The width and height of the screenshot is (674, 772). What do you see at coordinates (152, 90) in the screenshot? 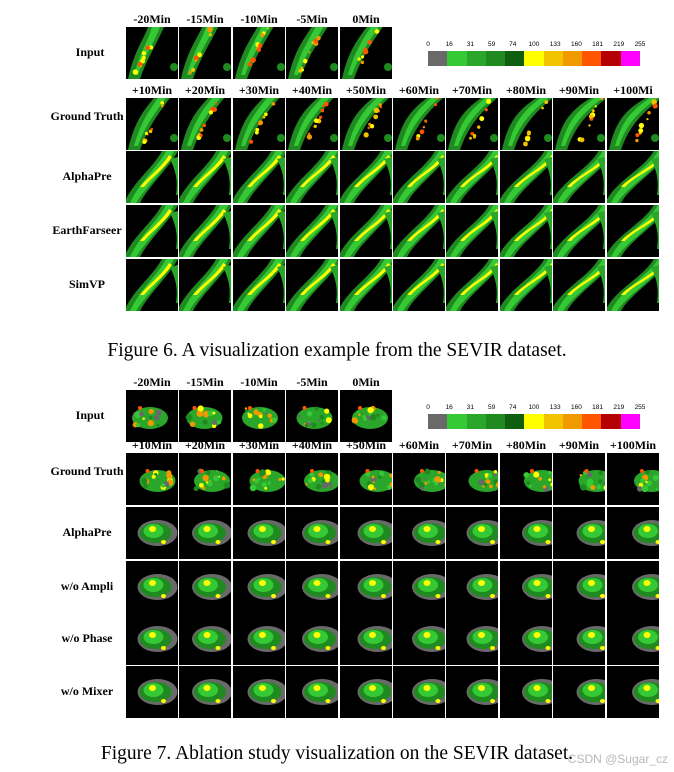
I see `time-label-output: +10Min` at bounding box center [152, 90].